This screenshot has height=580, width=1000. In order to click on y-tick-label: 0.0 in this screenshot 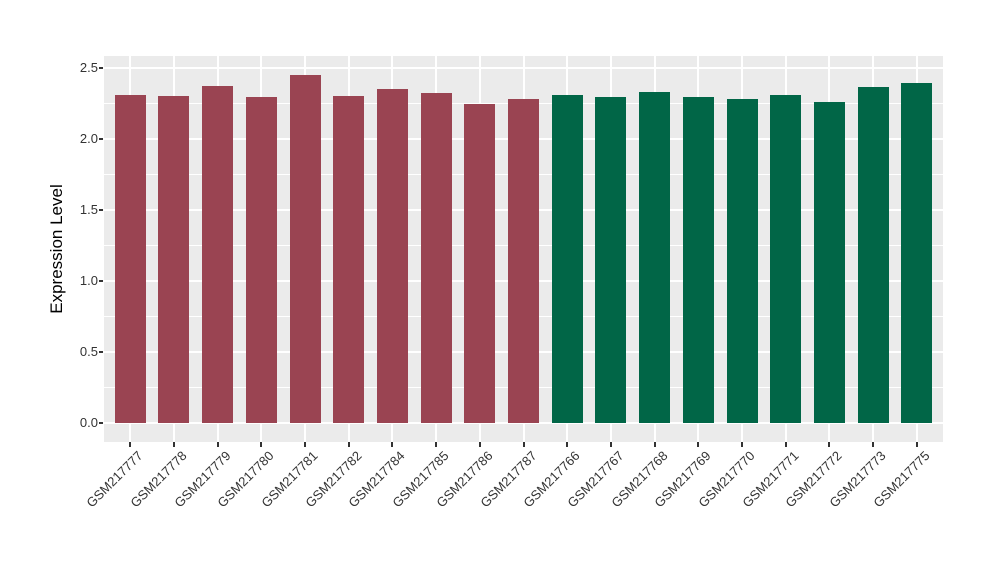, I will do `click(88, 422)`.